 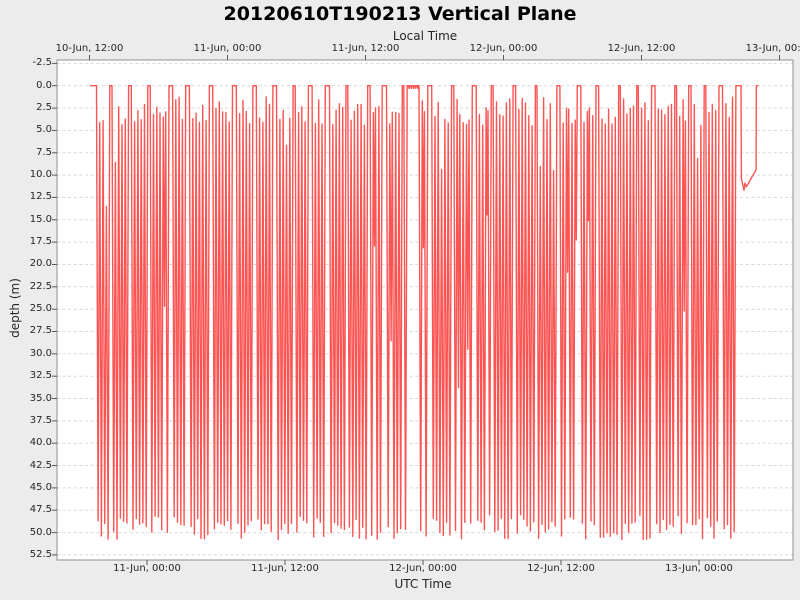 What do you see at coordinates (285, 568) in the screenshot?
I see `bottom-tick-label: 11-Jun, 12:00` at bounding box center [285, 568].